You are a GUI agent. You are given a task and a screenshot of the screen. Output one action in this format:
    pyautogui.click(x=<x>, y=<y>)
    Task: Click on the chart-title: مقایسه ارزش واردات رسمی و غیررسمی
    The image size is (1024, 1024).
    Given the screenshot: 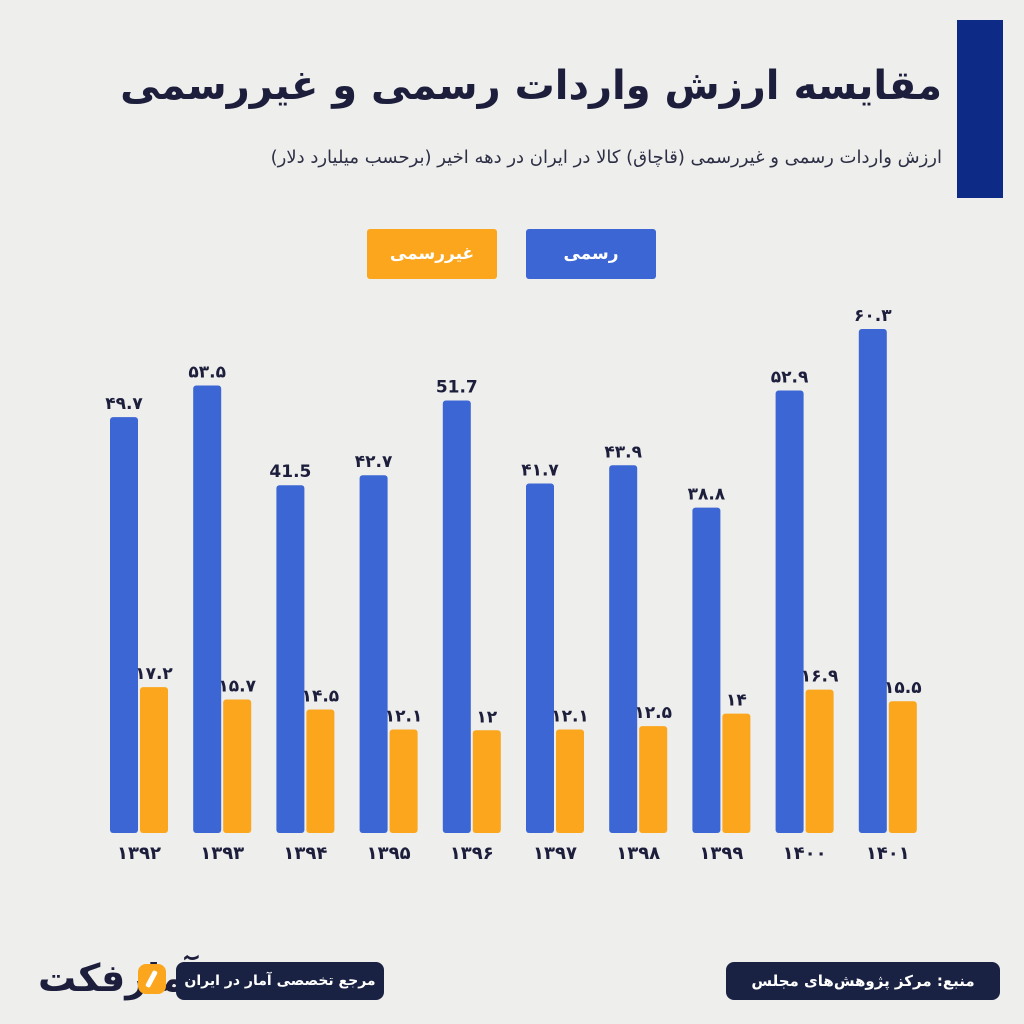 What is the action you would take?
    pyautogui.click(x=531, y=86)
    